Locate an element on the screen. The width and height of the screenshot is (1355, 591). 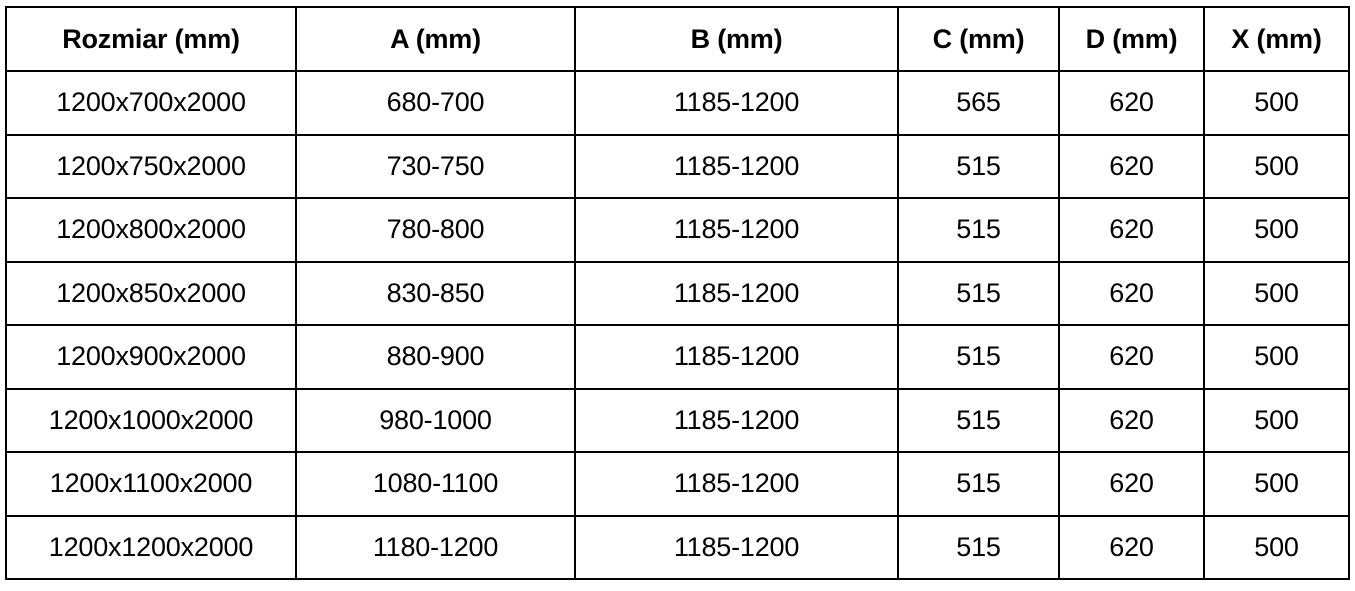
cell-a: 1080-1100 is located at coordinates (435, 484).